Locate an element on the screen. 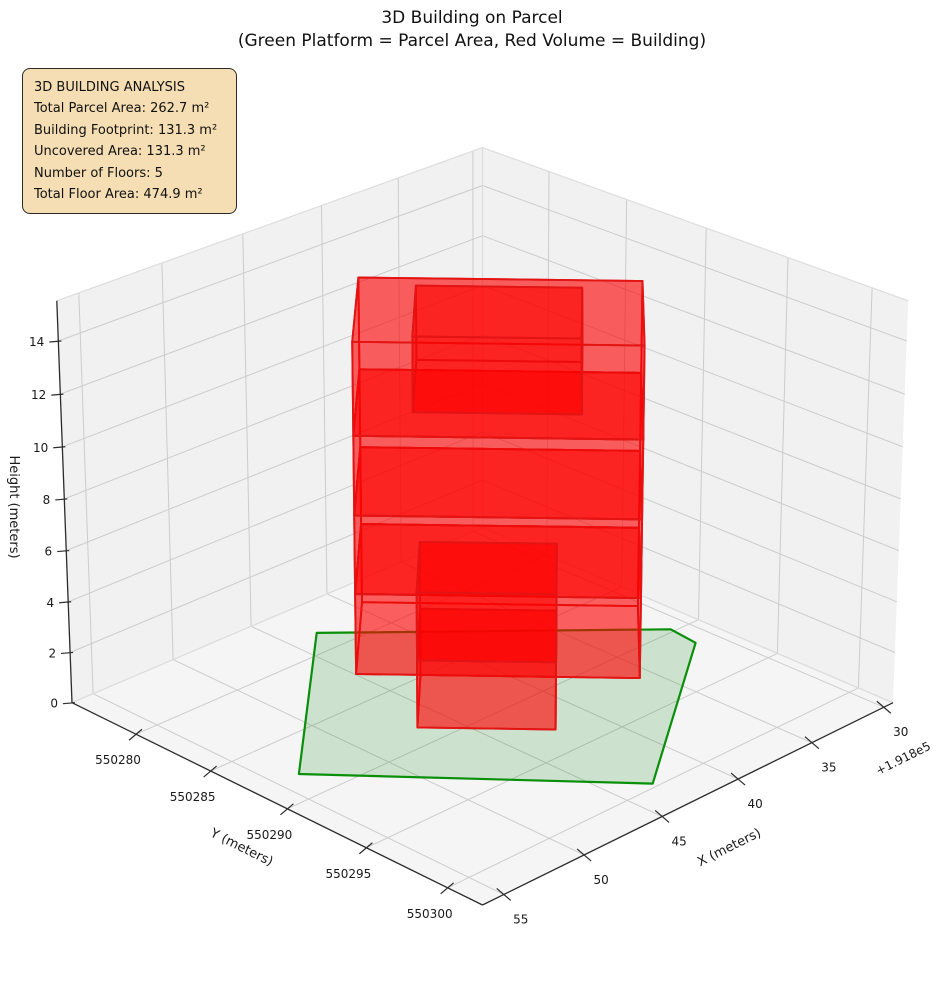  y-tick-550300-label: 550300 is located at coordinates (430, 914).